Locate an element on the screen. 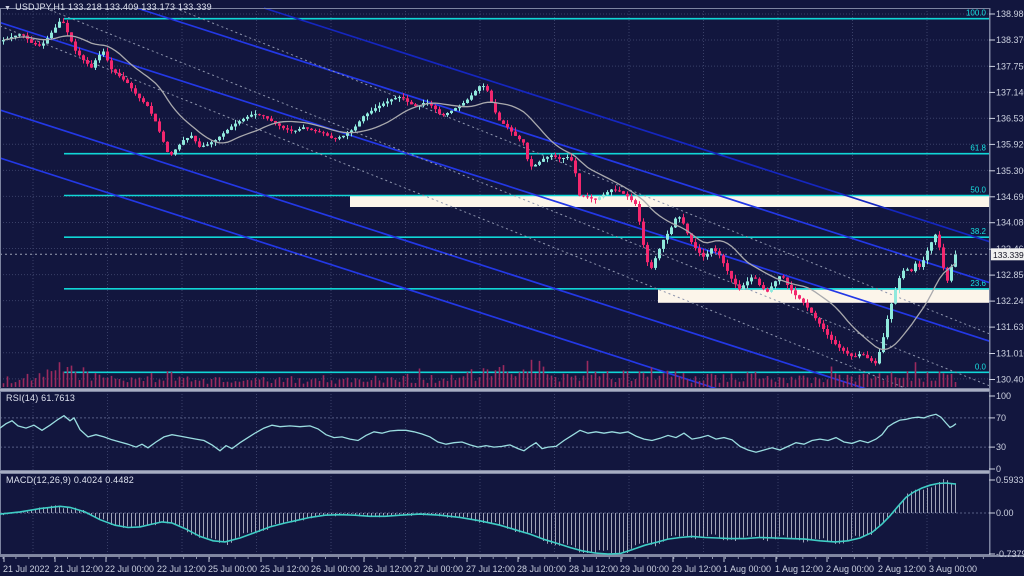  macd-histogram is located at coordinates (479, 516).